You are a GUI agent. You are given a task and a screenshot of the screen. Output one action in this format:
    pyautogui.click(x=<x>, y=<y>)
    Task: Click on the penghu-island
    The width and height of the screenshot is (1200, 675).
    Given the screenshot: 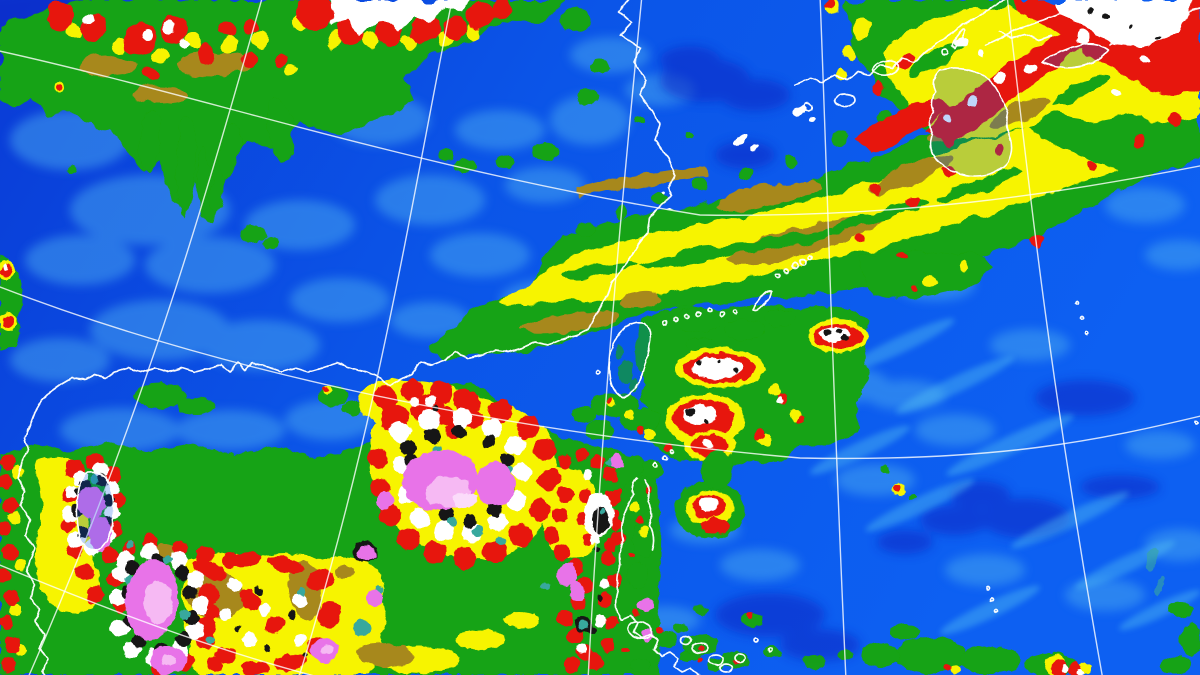 What is the action you would take?
    pyautogui.click(x=598, y=372)
    